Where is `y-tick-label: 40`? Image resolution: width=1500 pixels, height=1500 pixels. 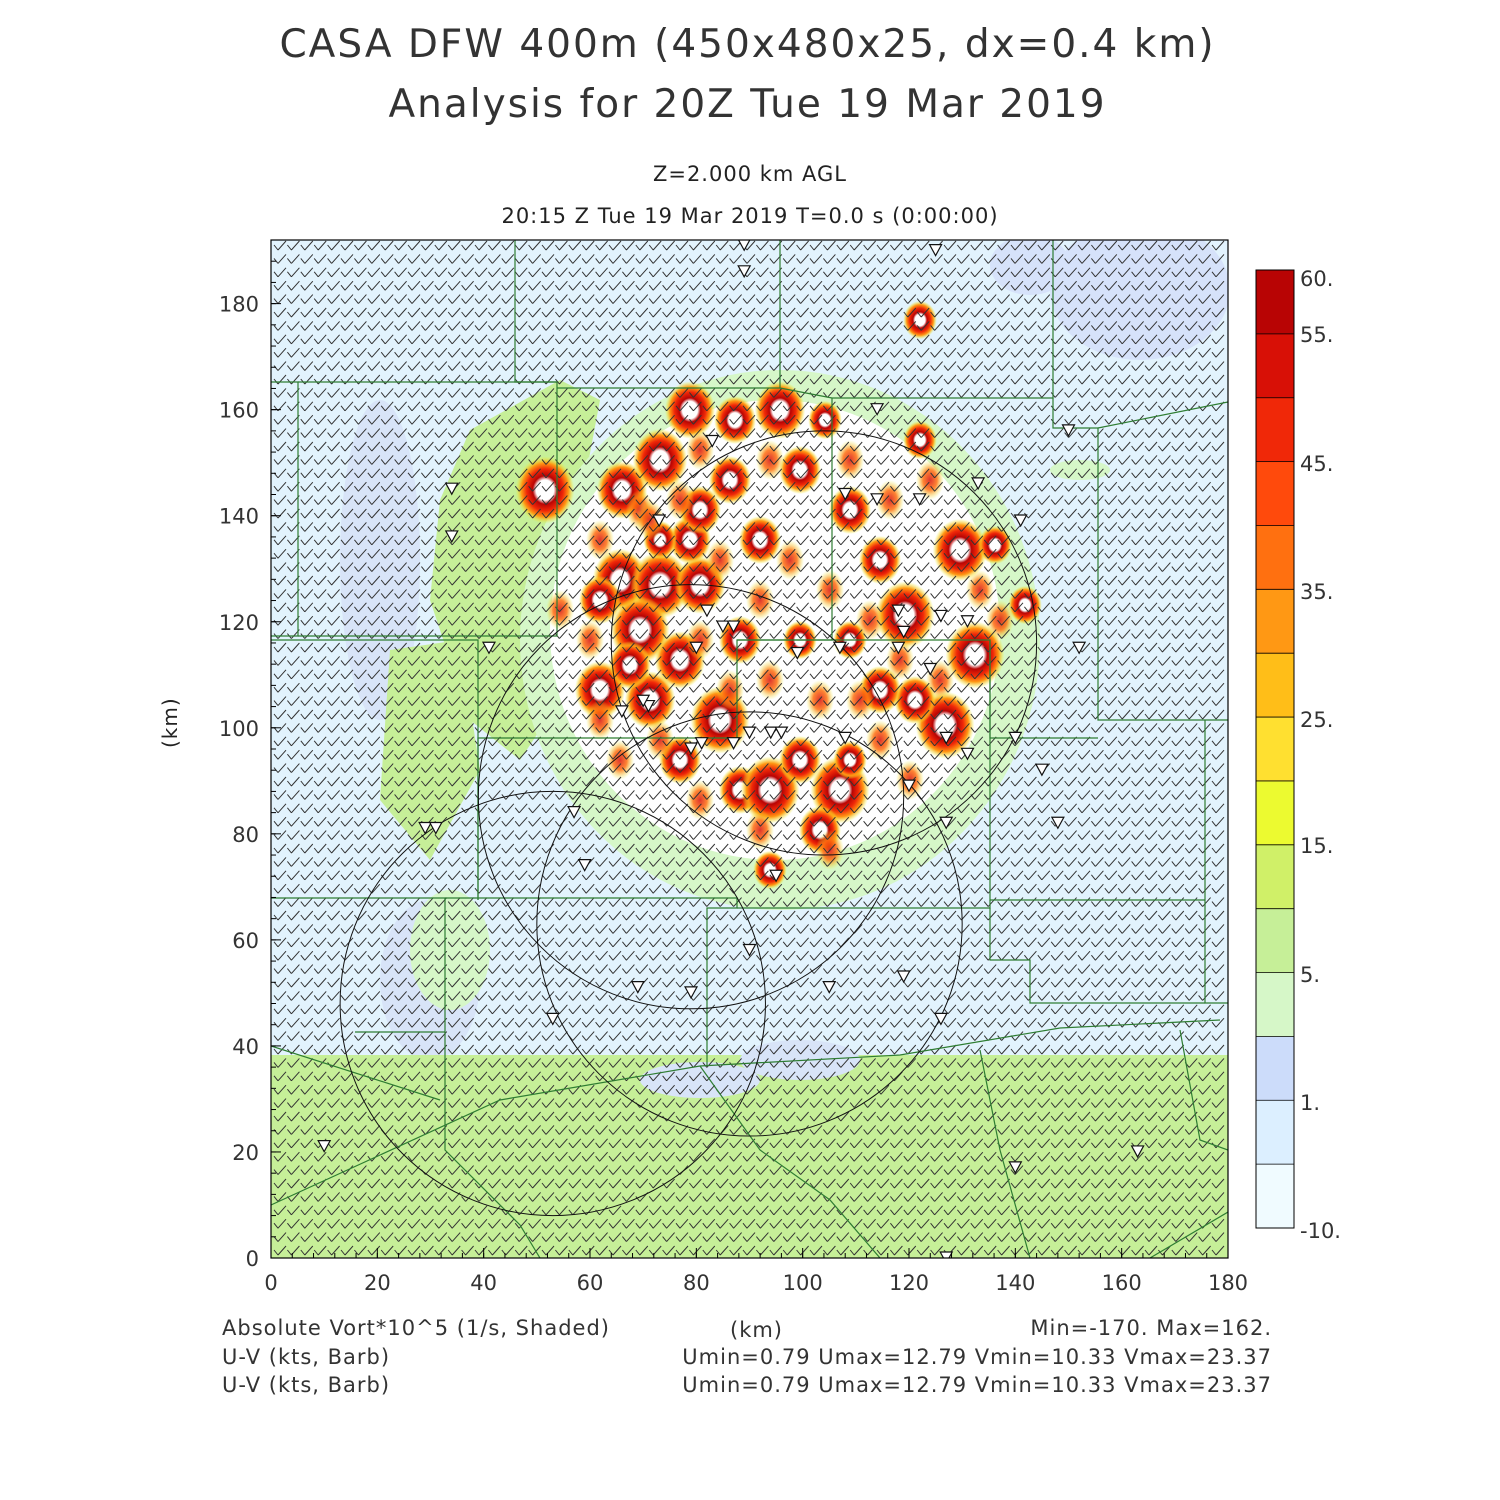
y-tick-label: 40 is located at coordinates (245, 1047).